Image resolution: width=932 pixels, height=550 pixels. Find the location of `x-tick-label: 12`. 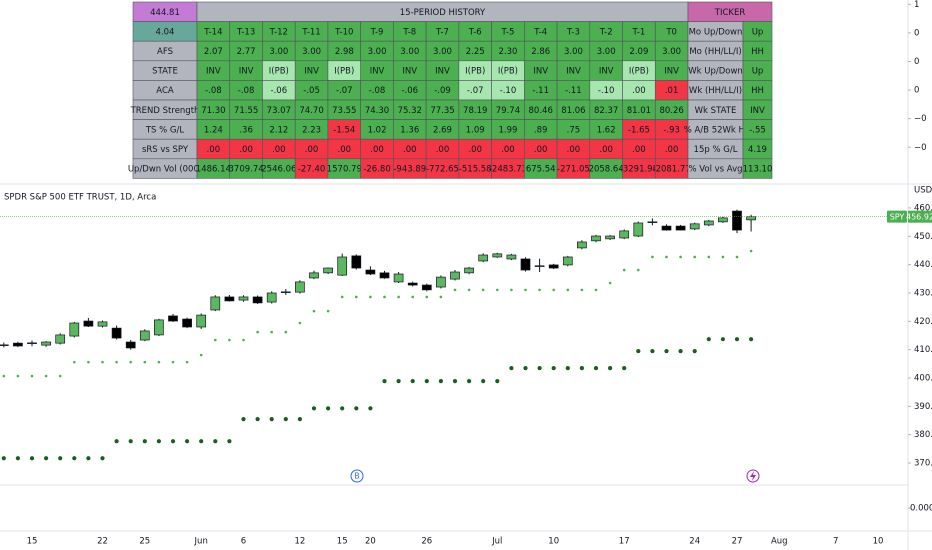

x-tick-label: 12 is located at coordinates (299, 542).